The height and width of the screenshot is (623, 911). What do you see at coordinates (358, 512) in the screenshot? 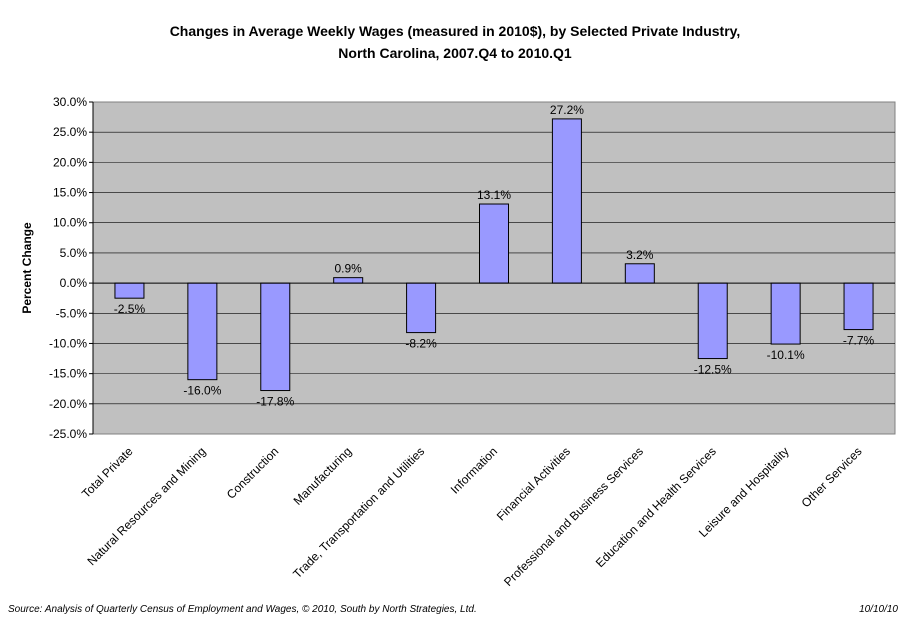
I see `x-tick-label: Trade, Transportation and Utilities` at bounding box center [358, 512].